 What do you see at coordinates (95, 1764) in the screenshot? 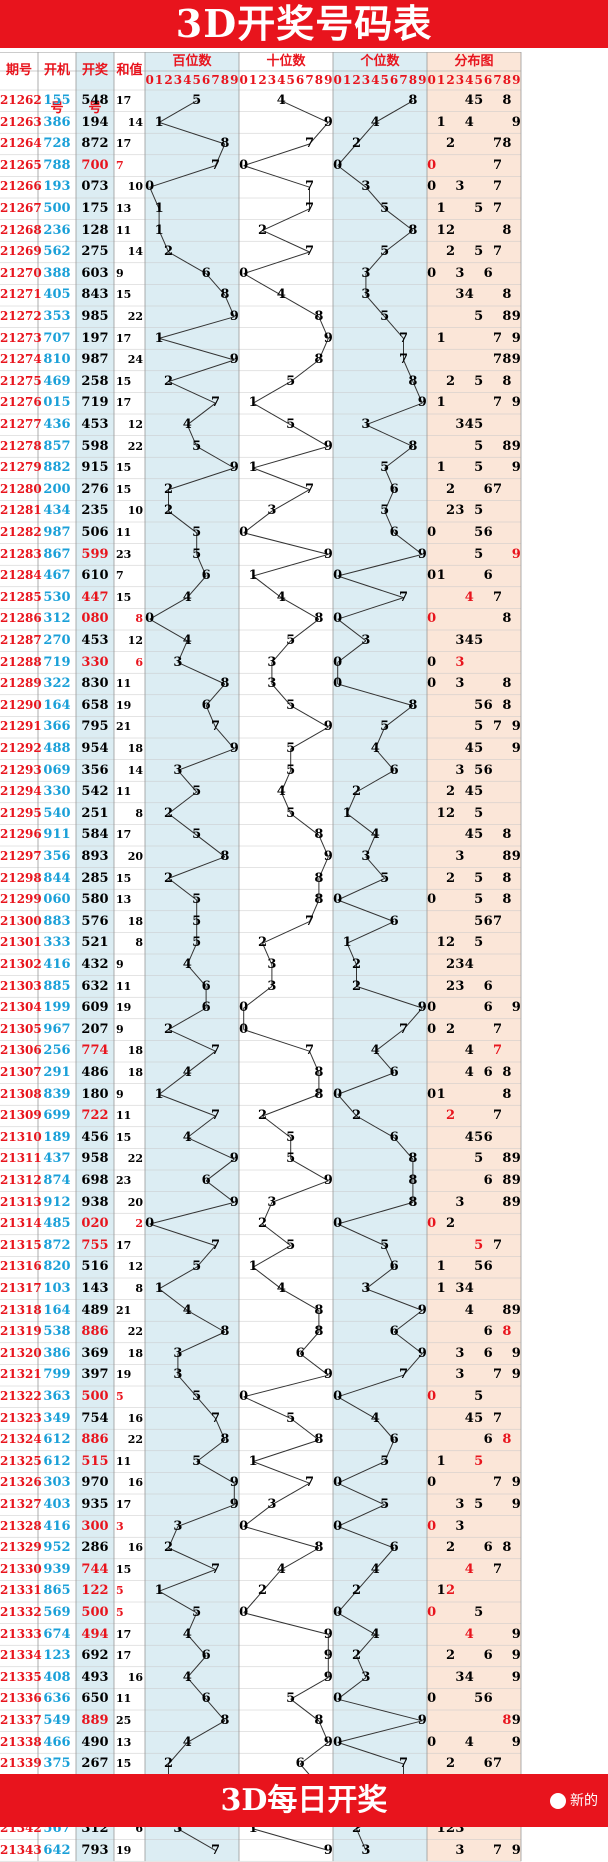
I see `draw-number: 267` at bounding box center [95, 1764].